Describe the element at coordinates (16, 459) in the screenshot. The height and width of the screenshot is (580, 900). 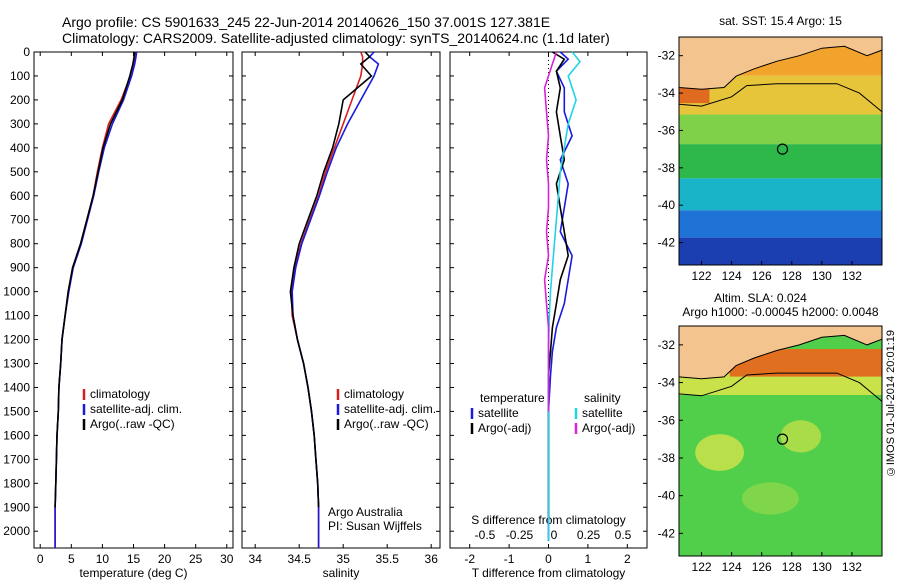
I see `y-tick-label: 1700` at that location.